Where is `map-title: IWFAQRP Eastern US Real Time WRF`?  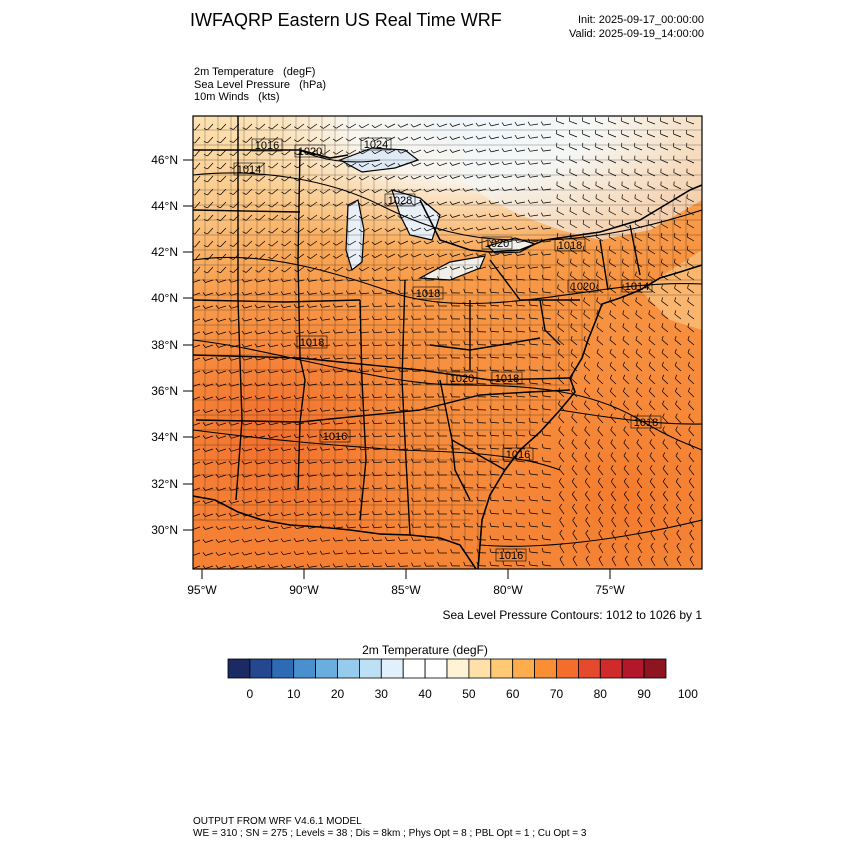
map-title: IWFAQRP Eastern US Real Time WRF is located at coordinates (346, 20).